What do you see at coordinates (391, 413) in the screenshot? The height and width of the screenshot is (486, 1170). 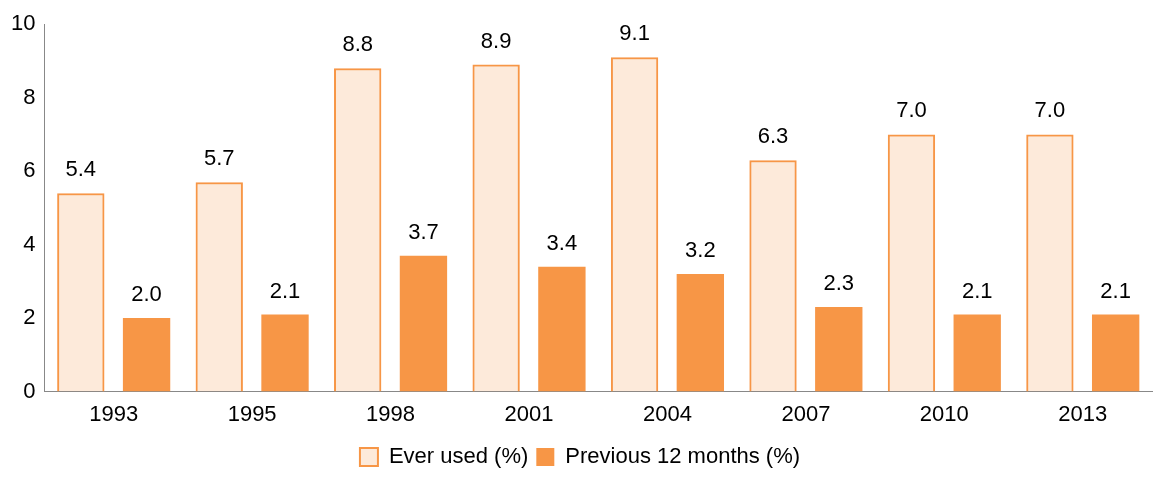 I see `x-tick-label: 1998` at bounding box center [391, 413].